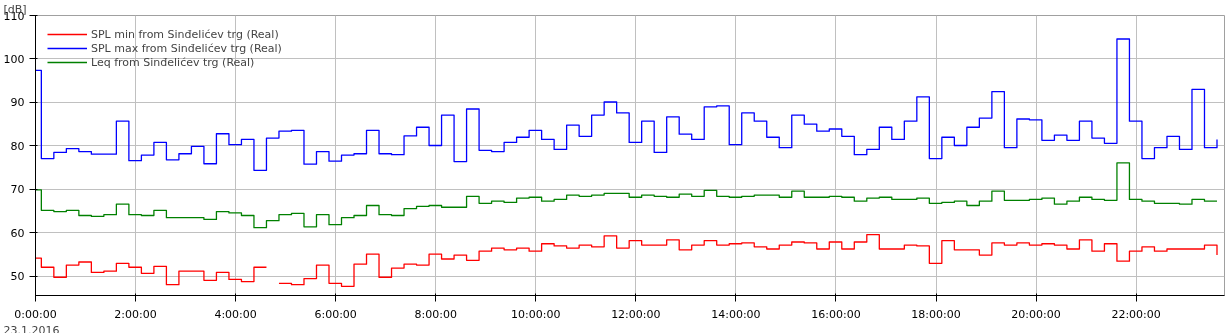 This screenshot has width=1228, height=333. Describe the element at coordinates (186, 48) in the screenshot. I see `legend-label: SPL max from Sinđelićev trg (Real)` at that location.